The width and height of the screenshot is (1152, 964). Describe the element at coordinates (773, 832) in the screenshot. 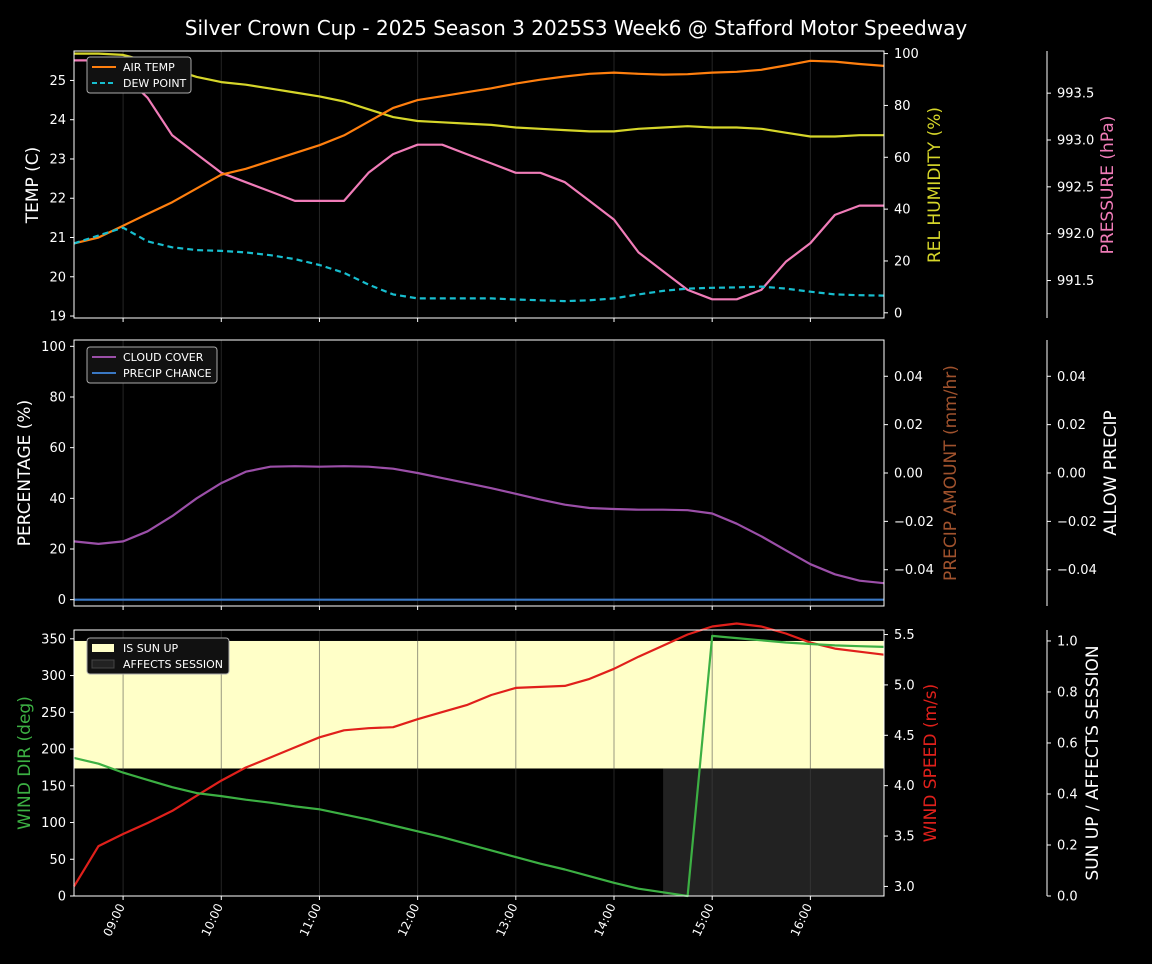

I see `affects-session-band` at that location.